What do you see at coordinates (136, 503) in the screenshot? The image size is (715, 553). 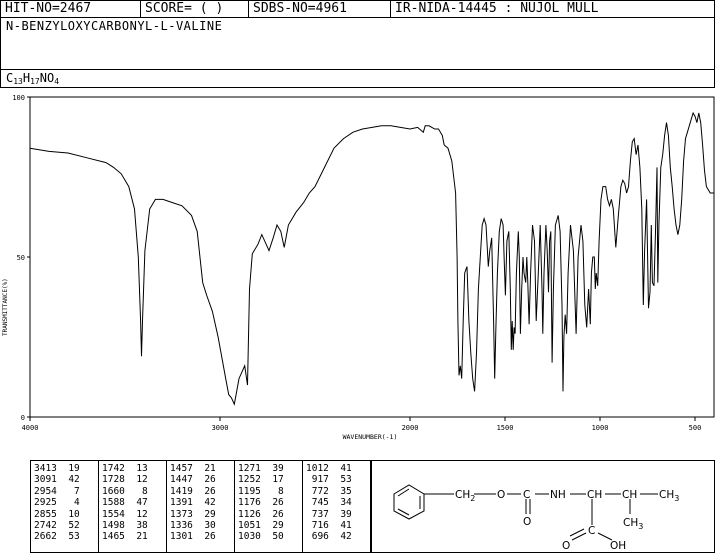 I see `peak-transmittance: 47` at bounding box center [136, 503].